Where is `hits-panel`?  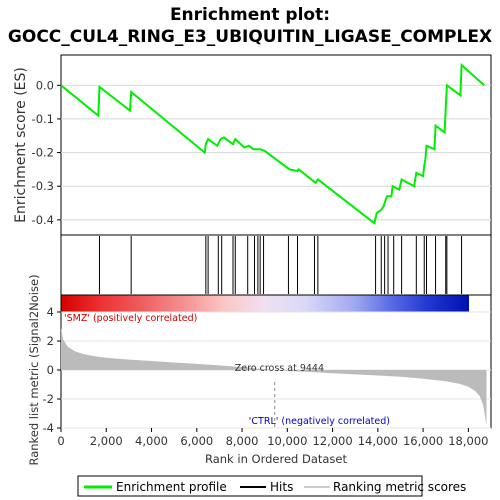
hits-panel is located at coordinates (276, 265).